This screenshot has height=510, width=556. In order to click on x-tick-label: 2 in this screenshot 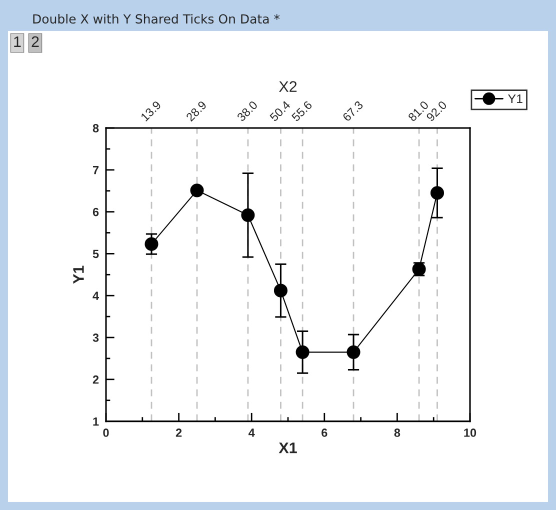, I will do `click(179, 432)`.